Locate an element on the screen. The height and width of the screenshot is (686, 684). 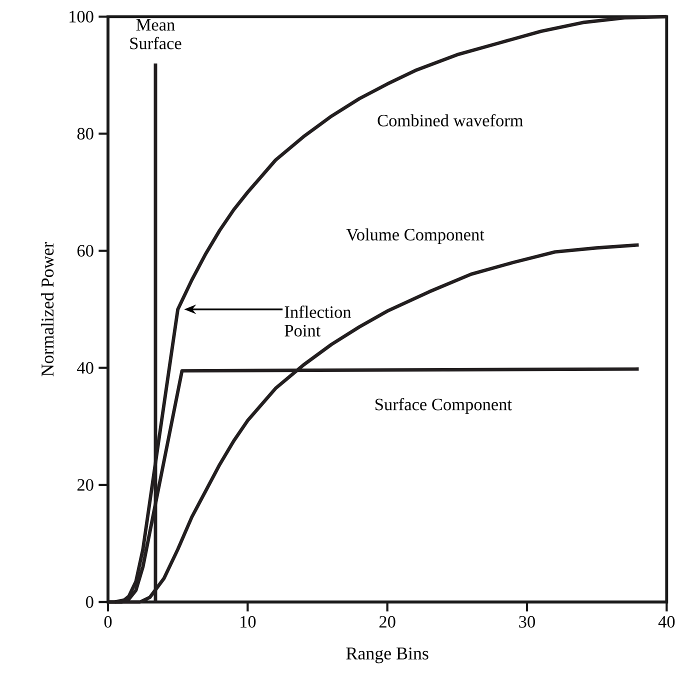
x-tick-label: 0 is located at coordinates (108, 622).